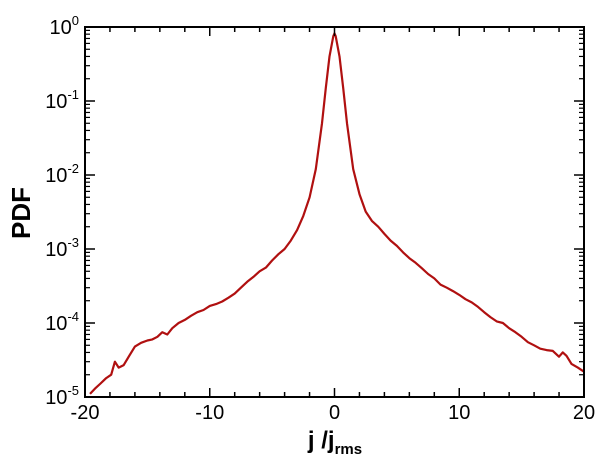 The width and height of the screenshot is (600, 460). I want to click on y-tick-label-exponent: -1, so click(73, 94).